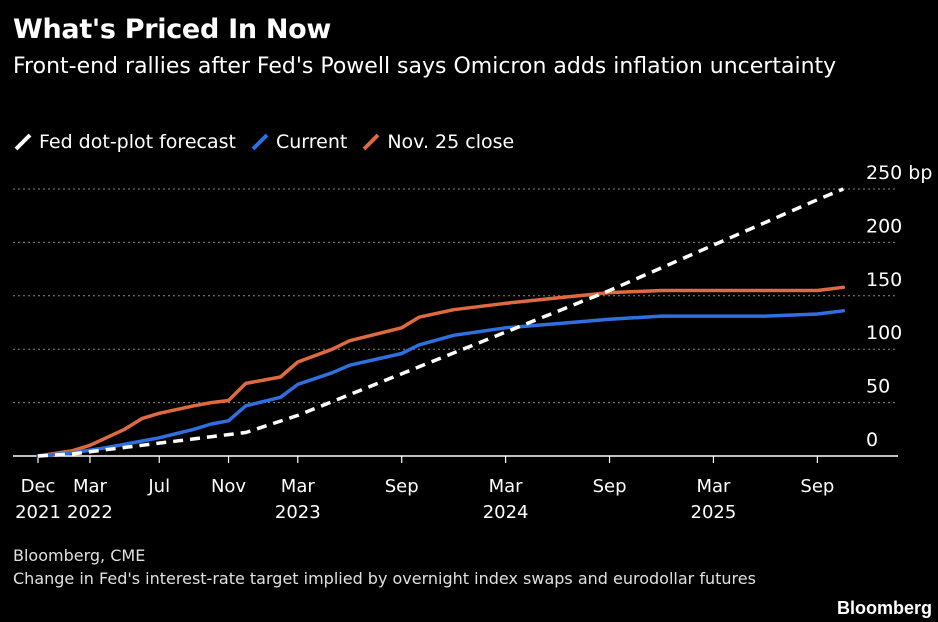 This screenshot has width=938, height=622. What do you see at coordinates (311, 142) in the screenshot?
I see `legend-label-current: Current` at bounding box center [311, 142].